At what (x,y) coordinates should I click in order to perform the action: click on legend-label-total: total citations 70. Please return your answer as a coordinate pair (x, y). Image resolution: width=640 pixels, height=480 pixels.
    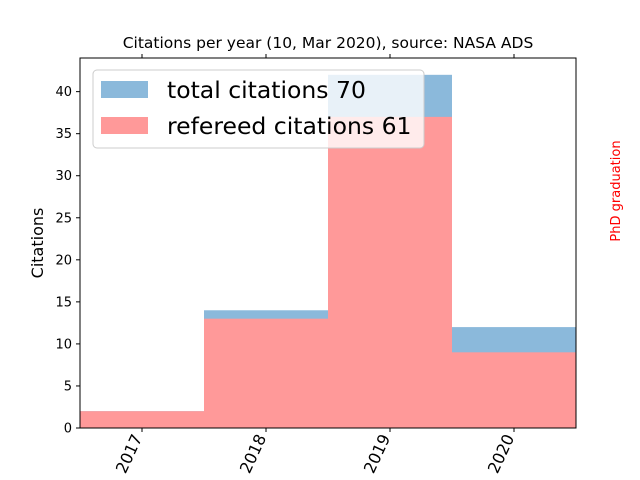
    Looking at the image, I should click on (266, 90).